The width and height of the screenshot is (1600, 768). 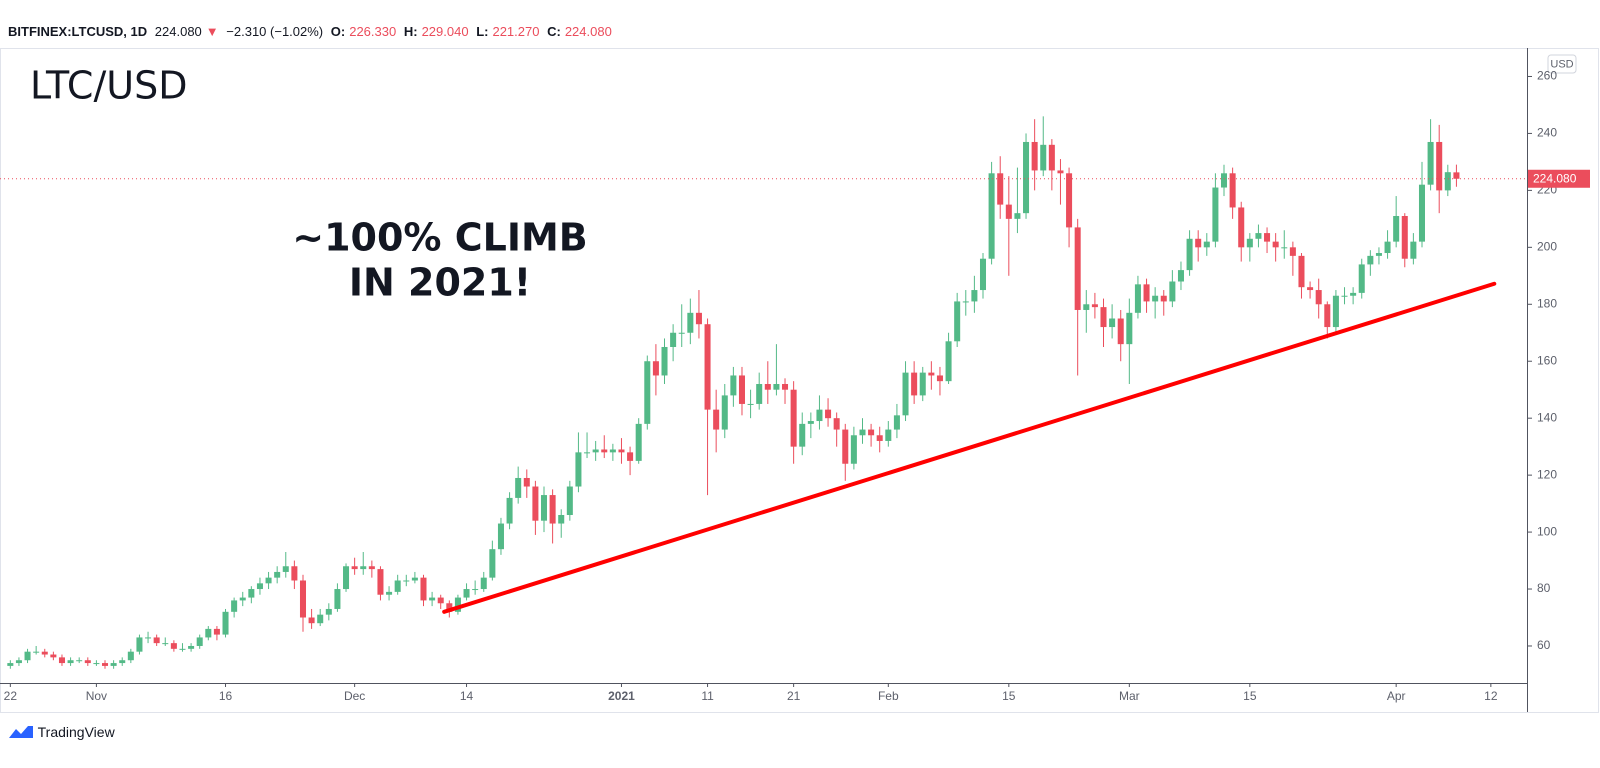 What do you see at coordinates (373, 31) in the screenshot?
I see `open-value: 226.330` at bounding box center [373, 31].